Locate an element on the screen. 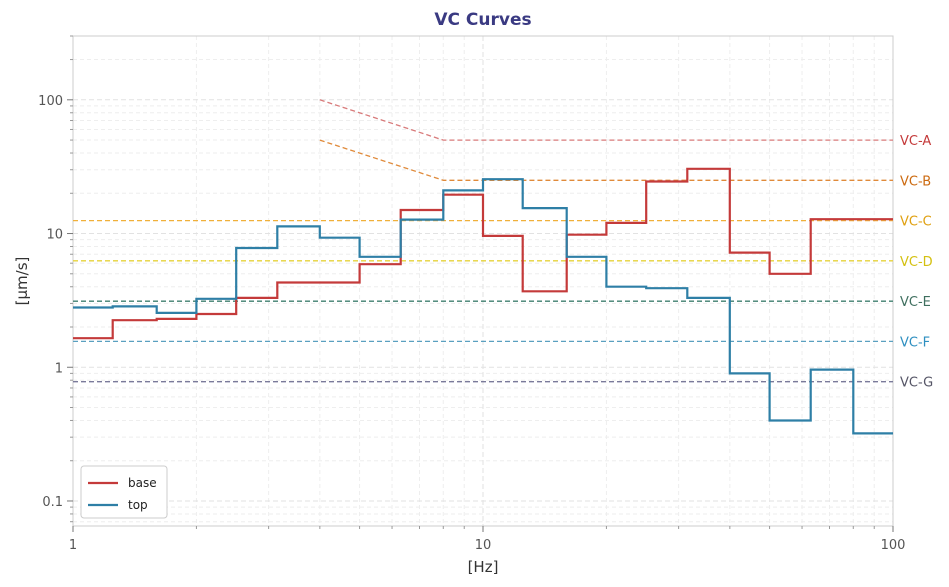 The image size is (949, 587). reference-label-vc-f: VC-F is located at coordinates (915, 342).